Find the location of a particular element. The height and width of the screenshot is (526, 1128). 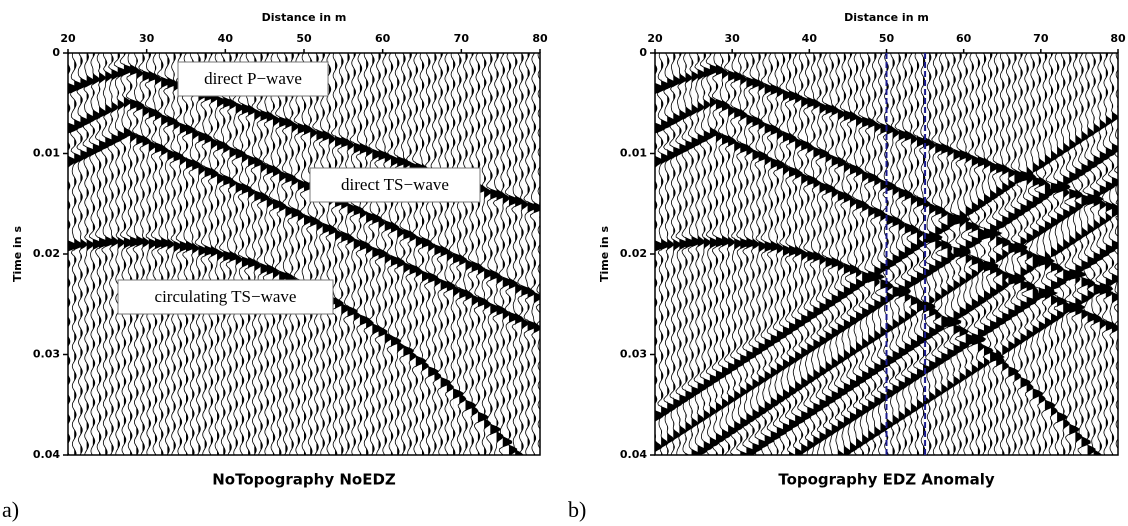

x-tick-label: 80 is located at coordinates (540, 38).